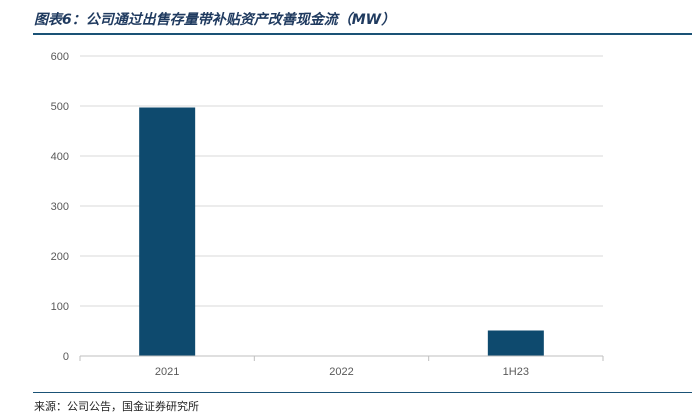 The height and width of the screenshot is (414, 692). What do you see at coordinates (60, 257) in the screenshot?
I see `y-tick-label: 200` at bounding box center [60, 257].